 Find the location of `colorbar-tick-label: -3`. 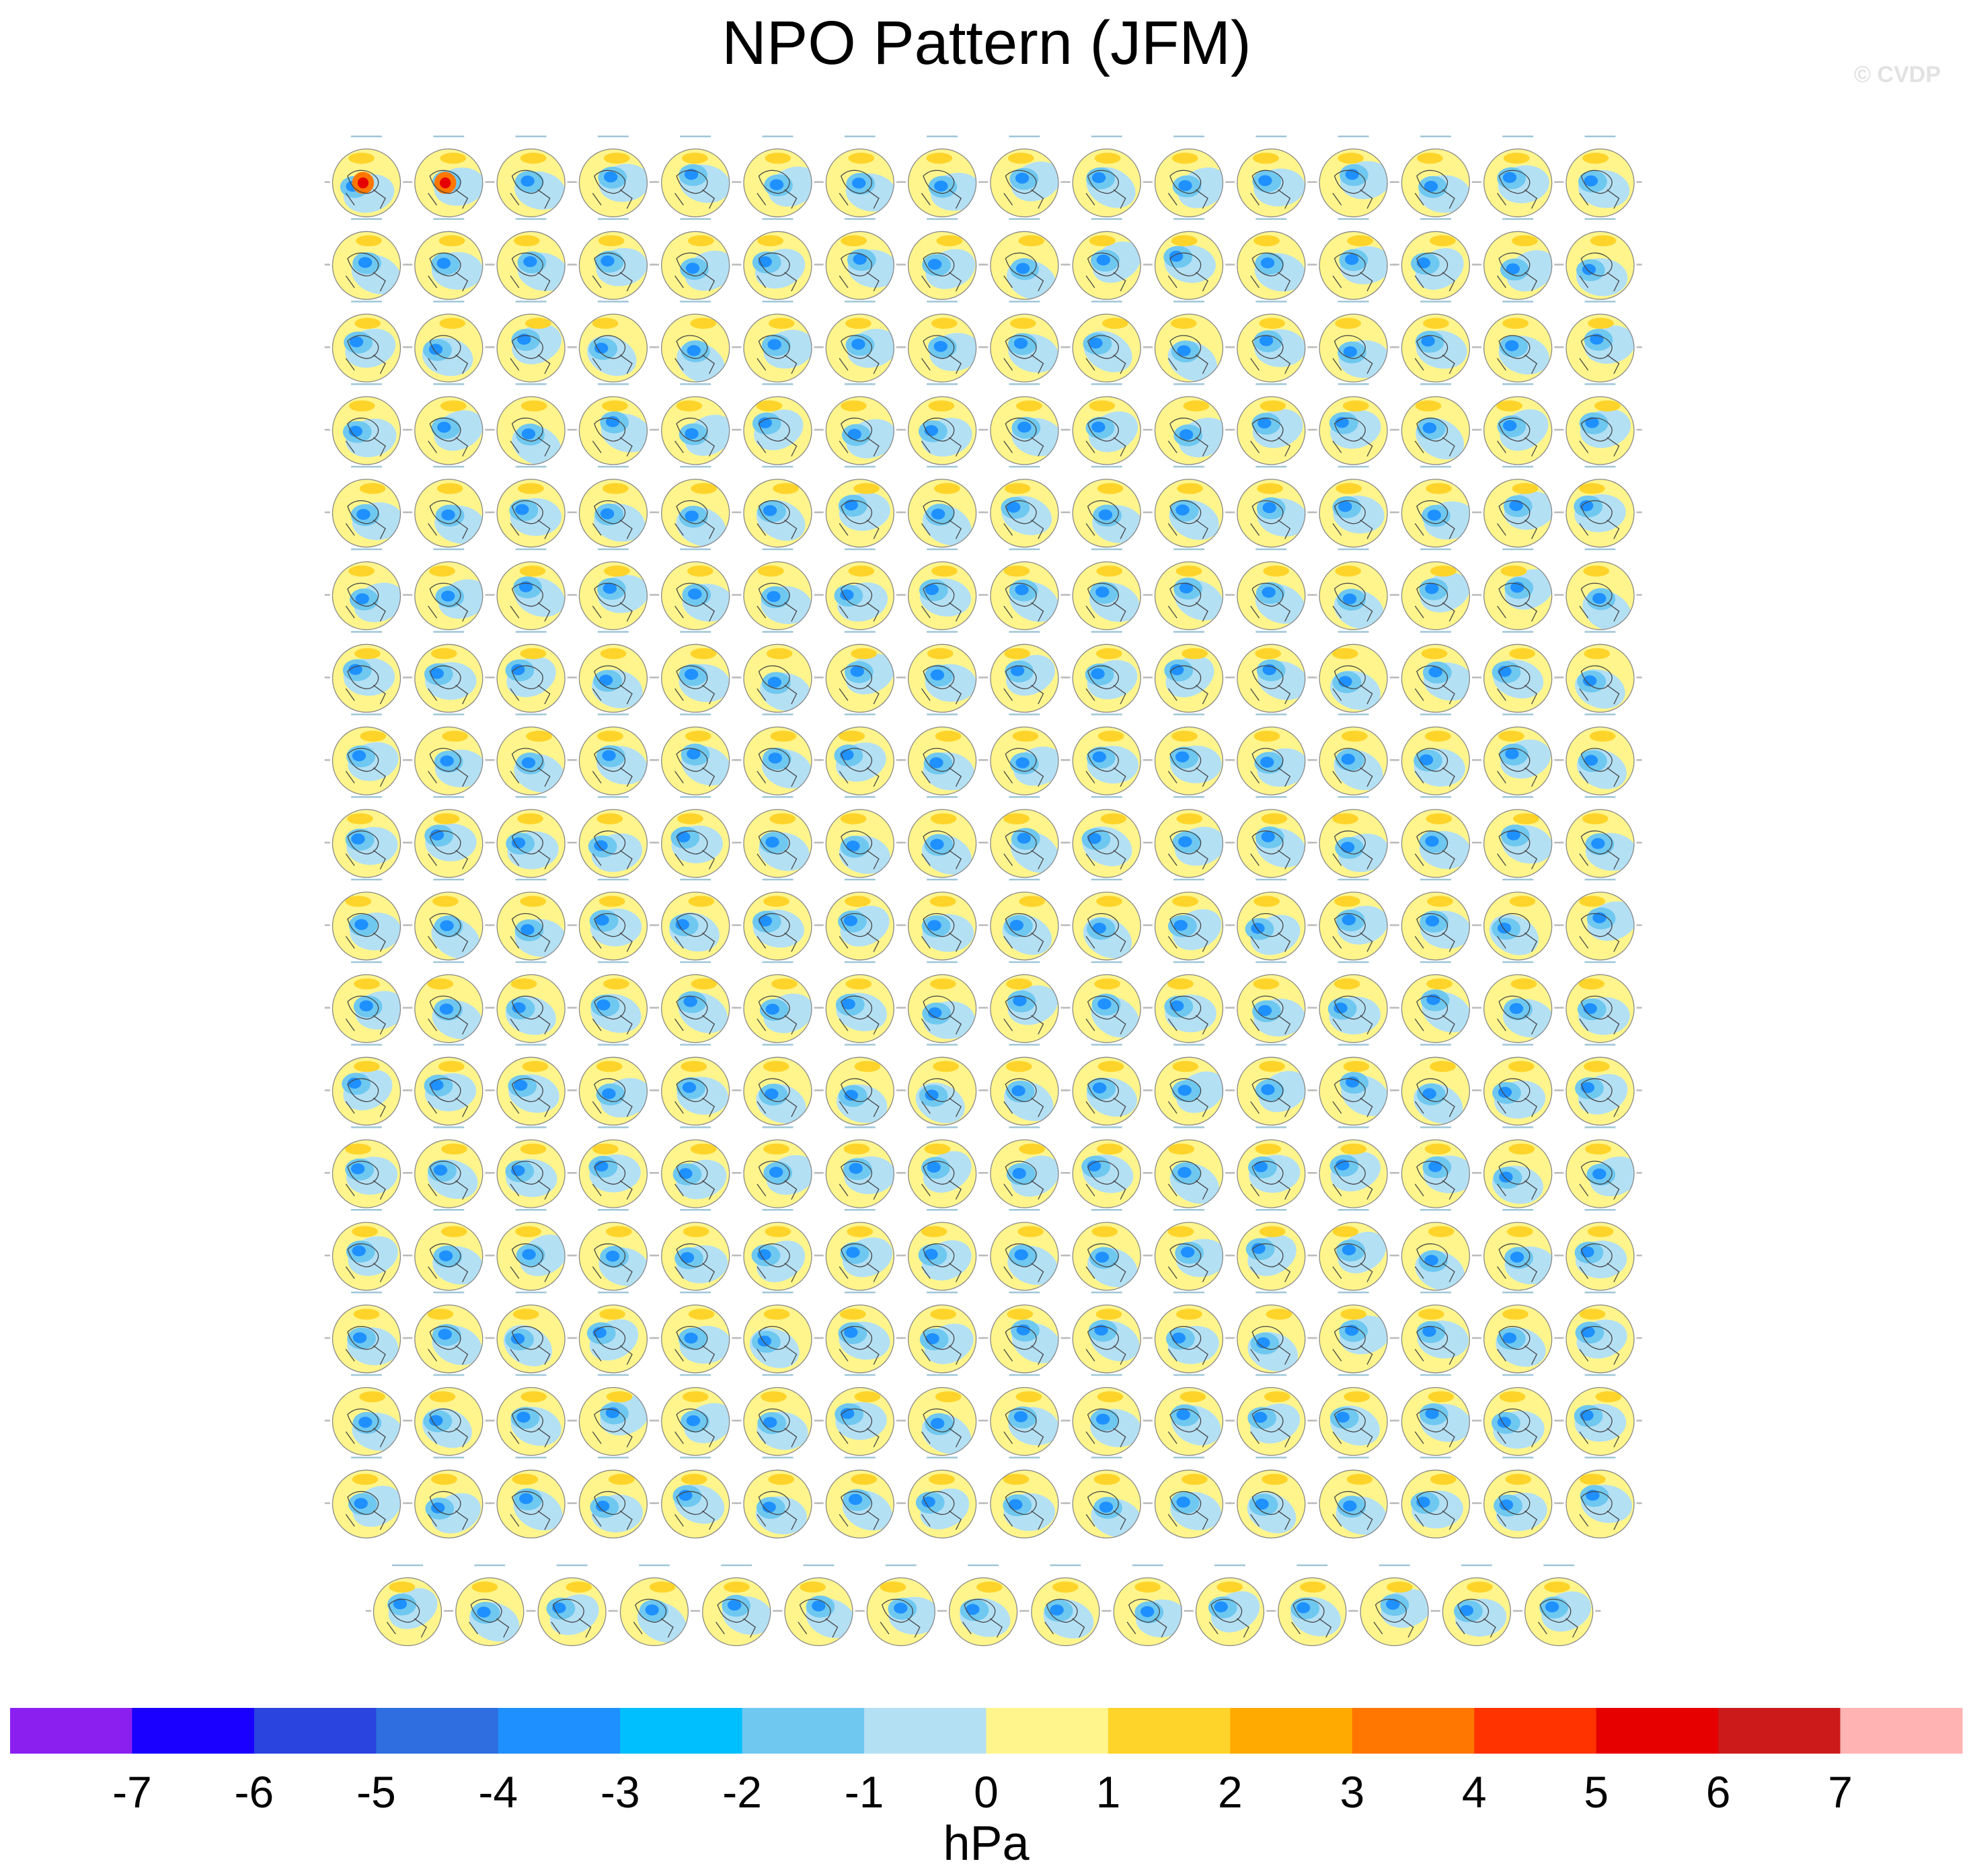

colorbar-tick-label: -3 is located at coordinates (620, 1792).